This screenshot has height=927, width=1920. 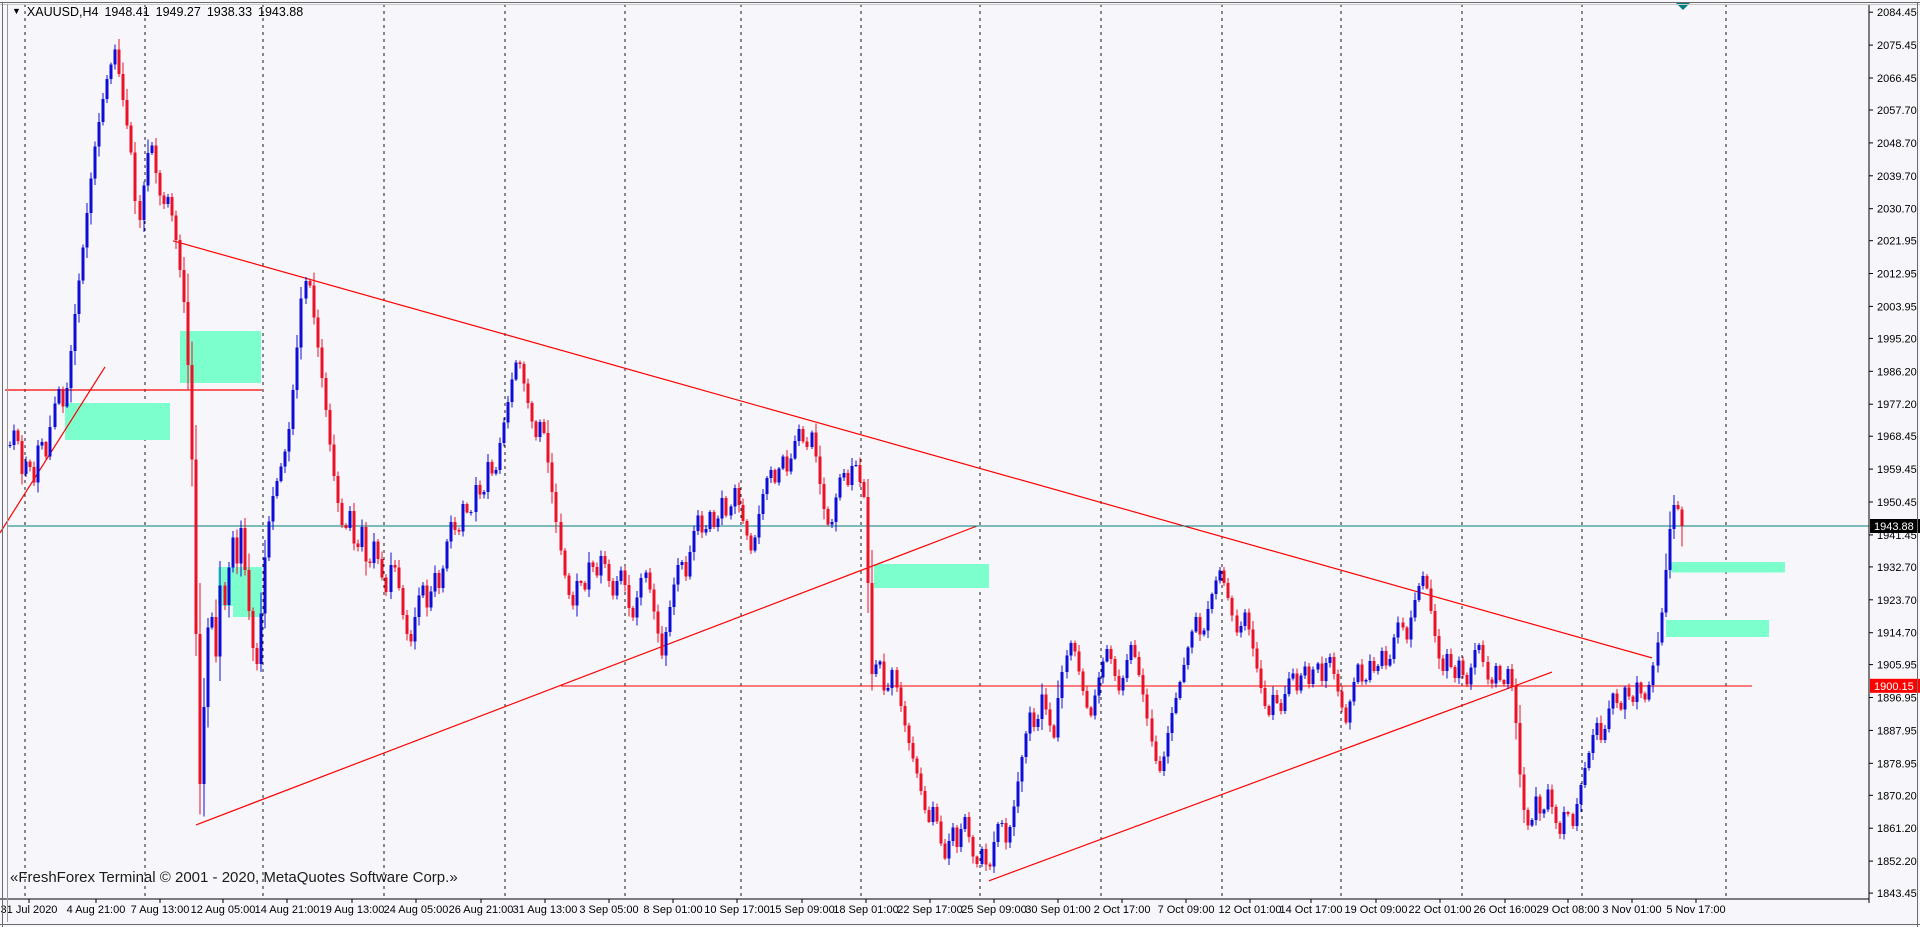 What do you see at coordinates (1270, 776) in the screenshot?
I see `ascending-lows` at bounding box center [1270, 776].